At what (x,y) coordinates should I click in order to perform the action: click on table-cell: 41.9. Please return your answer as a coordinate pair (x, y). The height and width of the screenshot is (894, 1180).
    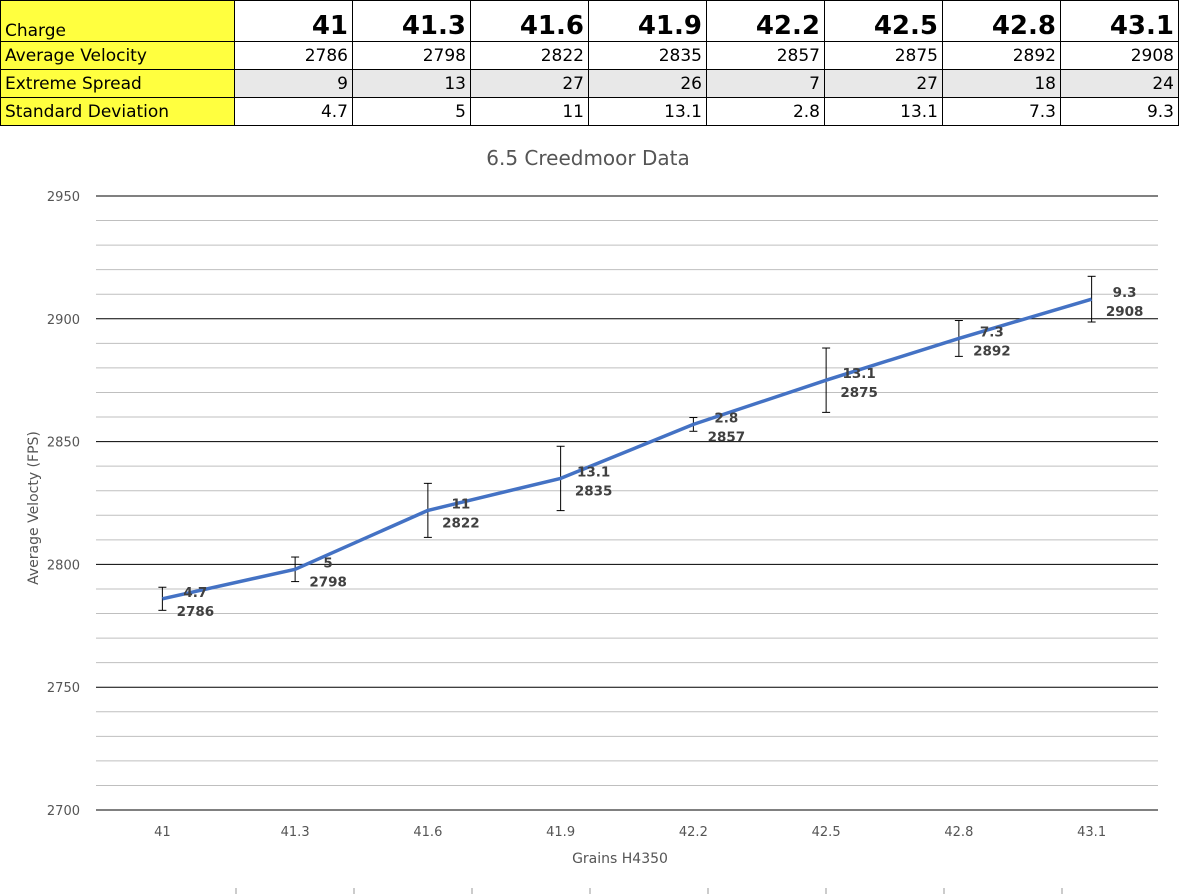
    Looking at the image, I should click on (647, 21).